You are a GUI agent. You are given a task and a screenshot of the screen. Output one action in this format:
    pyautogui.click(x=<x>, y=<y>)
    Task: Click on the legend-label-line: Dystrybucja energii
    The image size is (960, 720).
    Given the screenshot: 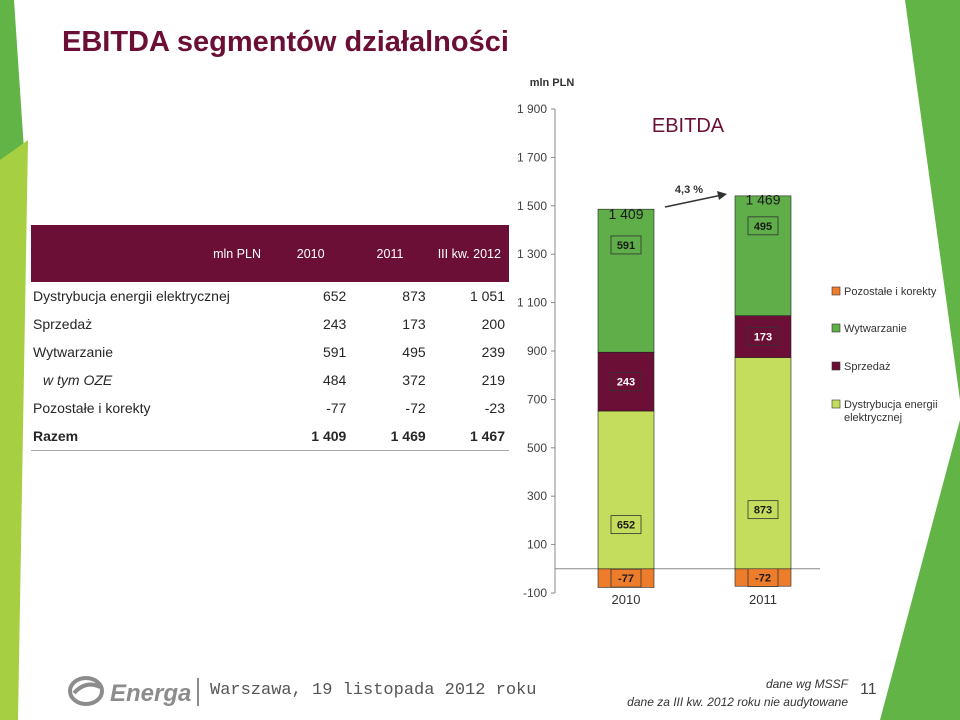 What is the action you would take?
    pyautogui.click(x=891, y=405)
    